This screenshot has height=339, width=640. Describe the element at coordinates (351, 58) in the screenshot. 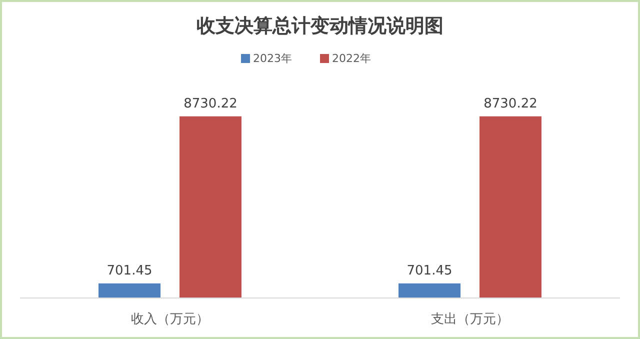

I see `legend-label: 2022年` at that location.